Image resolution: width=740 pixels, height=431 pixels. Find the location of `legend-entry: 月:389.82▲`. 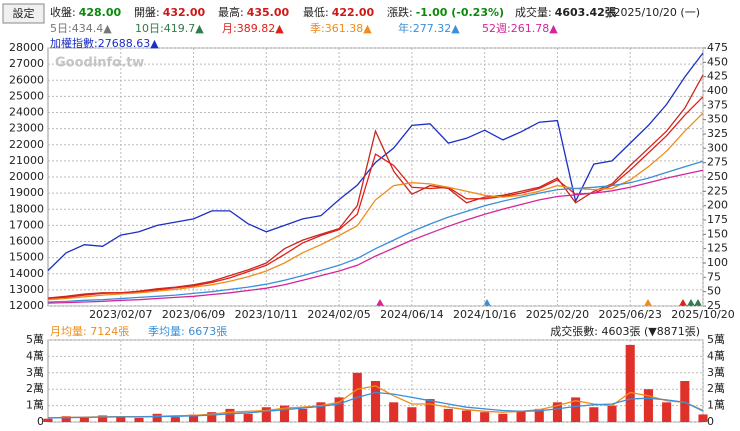

legend-entry: 月:389.82▲ is located at coordinates (253, 28).